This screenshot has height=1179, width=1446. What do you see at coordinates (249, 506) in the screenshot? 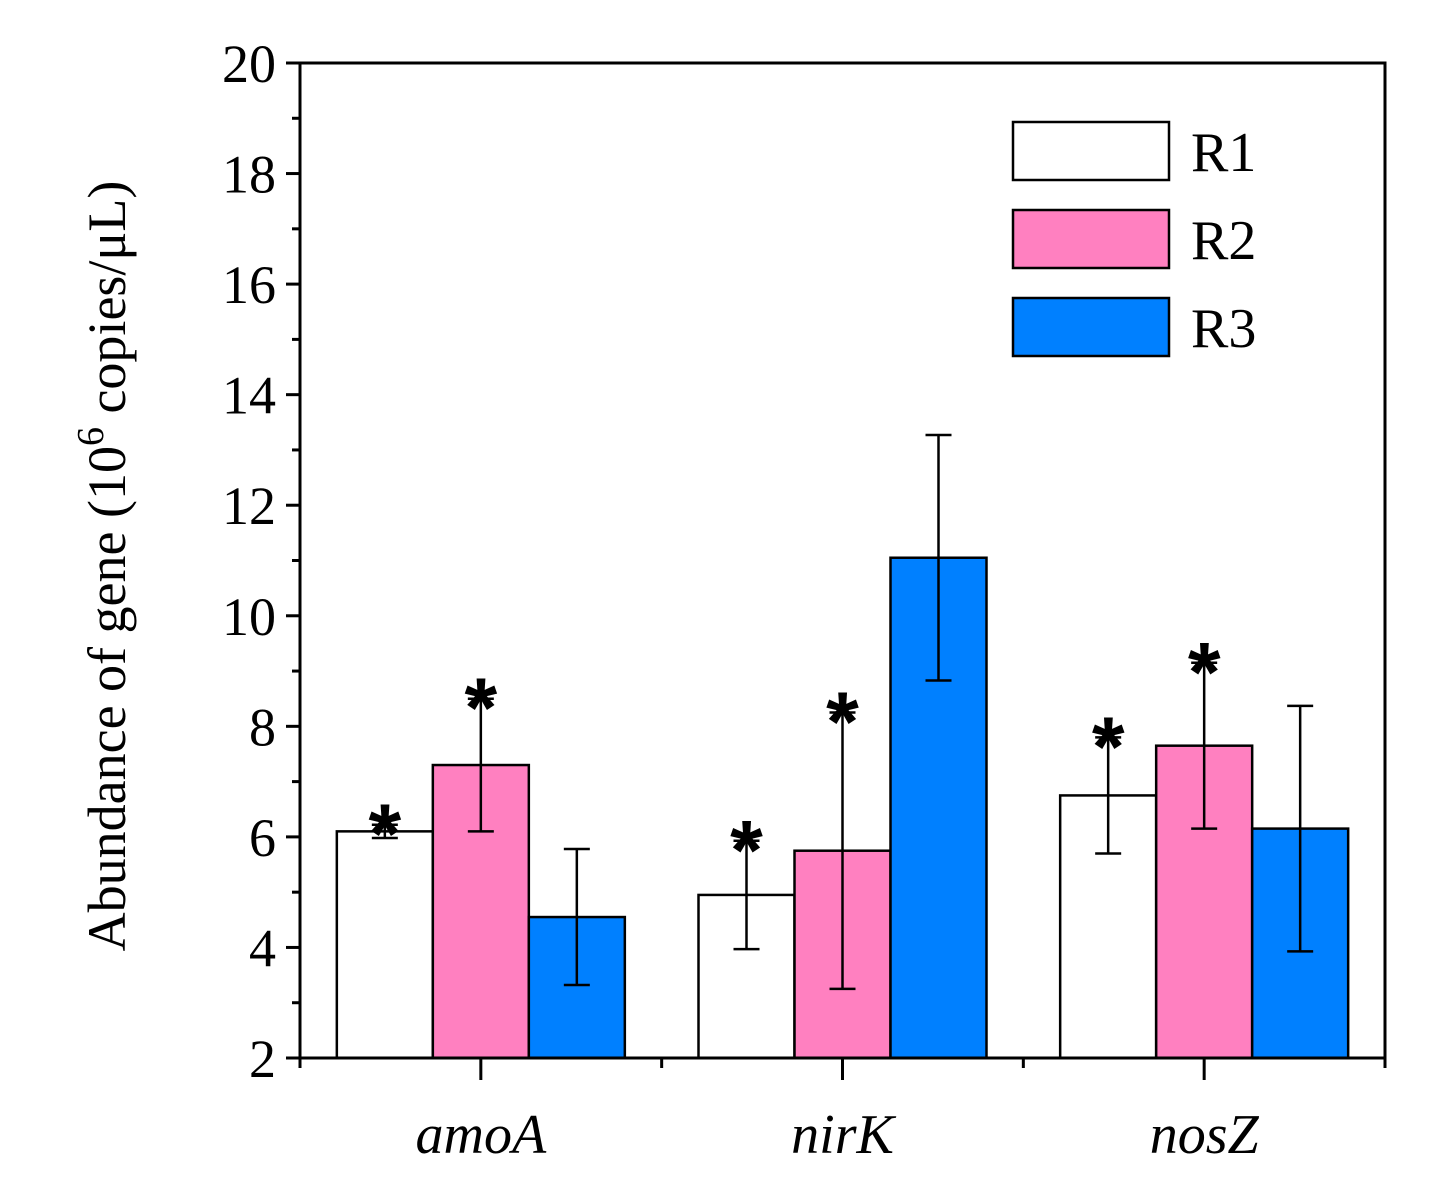
I see `y-tick-label-12: 12` at bounding box center [249, 506].